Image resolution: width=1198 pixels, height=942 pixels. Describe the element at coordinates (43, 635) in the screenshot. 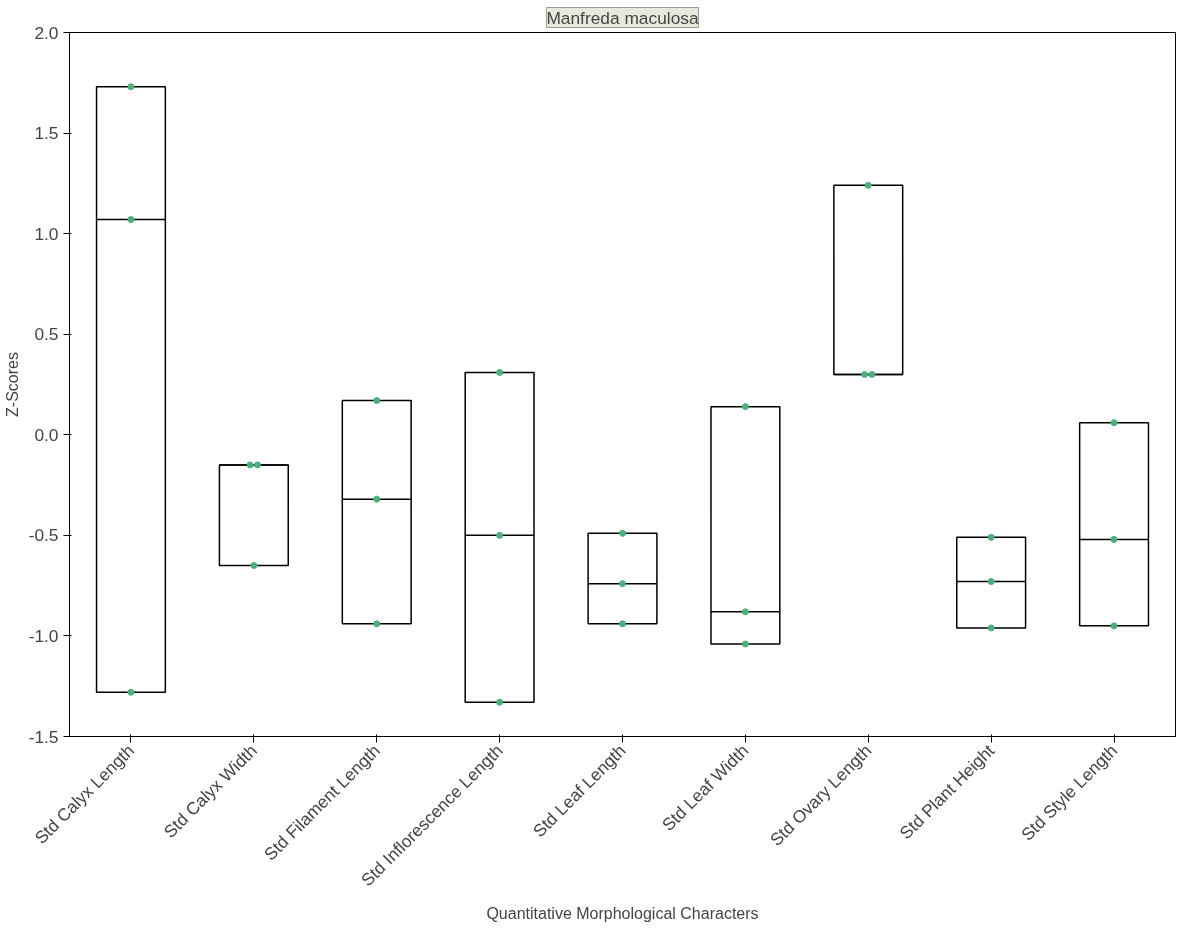

I see `y-tick-label: -1.0` at that location.